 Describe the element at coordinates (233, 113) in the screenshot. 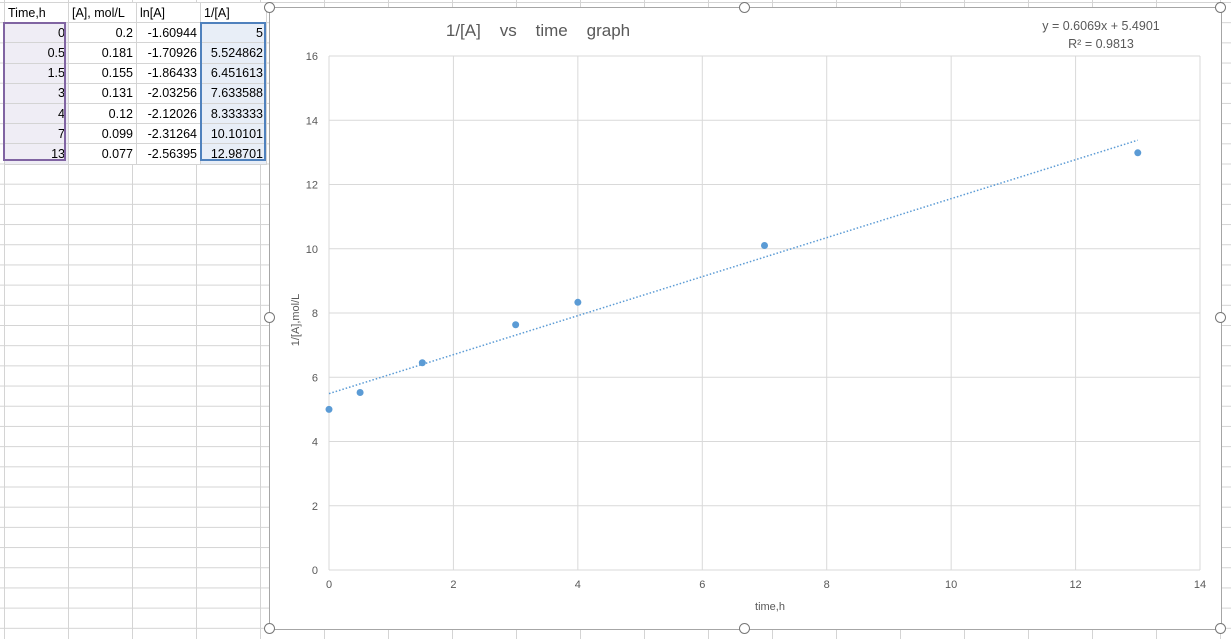

I see `table-cell: 8.333333` at that location.